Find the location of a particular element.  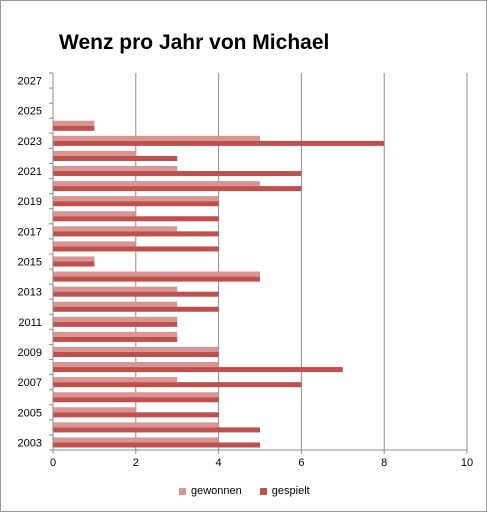

legend: gewonnen gespielt is located at coordinates (253, 491).